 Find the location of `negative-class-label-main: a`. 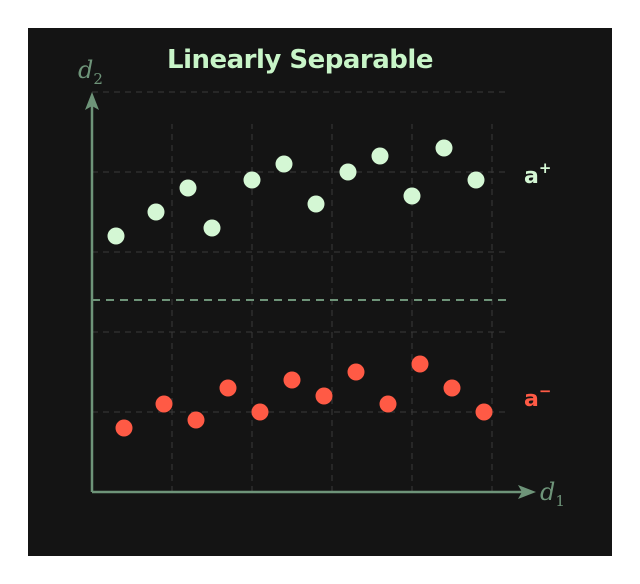

negative-class-label-main: a is located at coordinates (531, 399).